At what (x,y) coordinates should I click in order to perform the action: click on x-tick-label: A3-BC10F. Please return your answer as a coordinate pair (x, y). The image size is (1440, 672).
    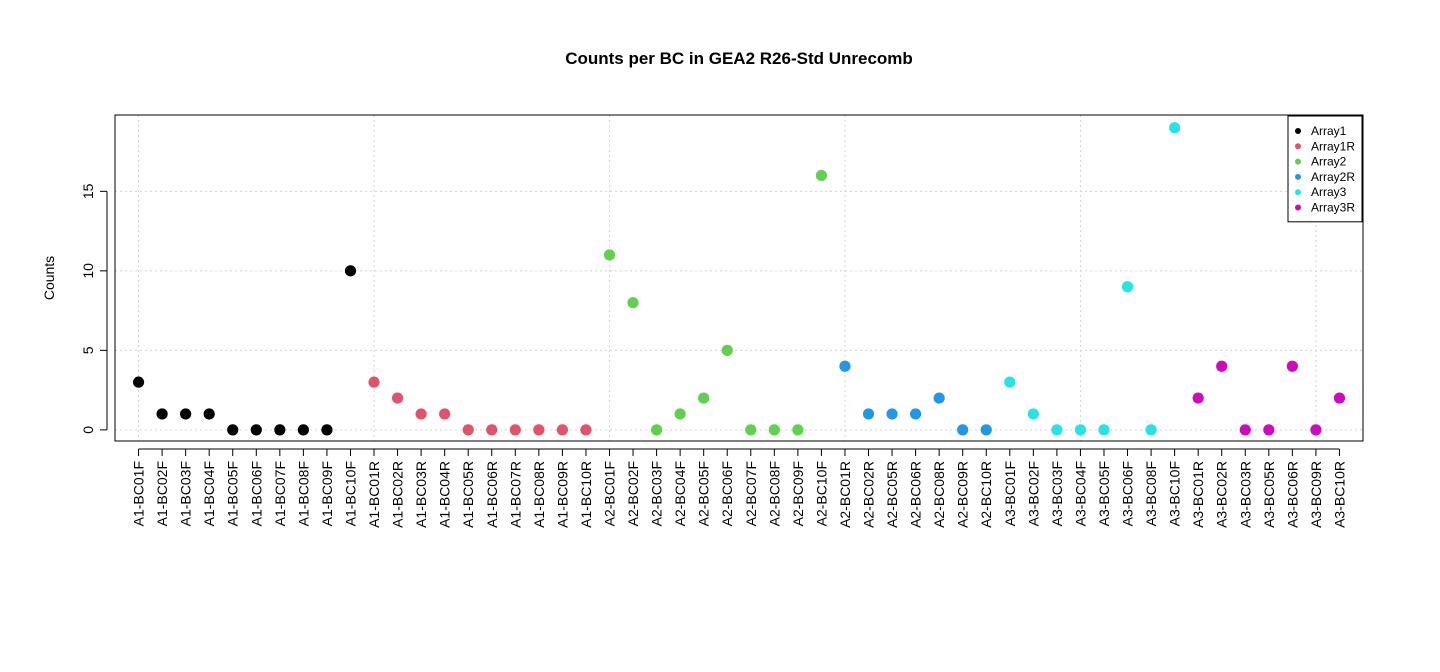
    Looking at the image, I should click on (1175, 493).